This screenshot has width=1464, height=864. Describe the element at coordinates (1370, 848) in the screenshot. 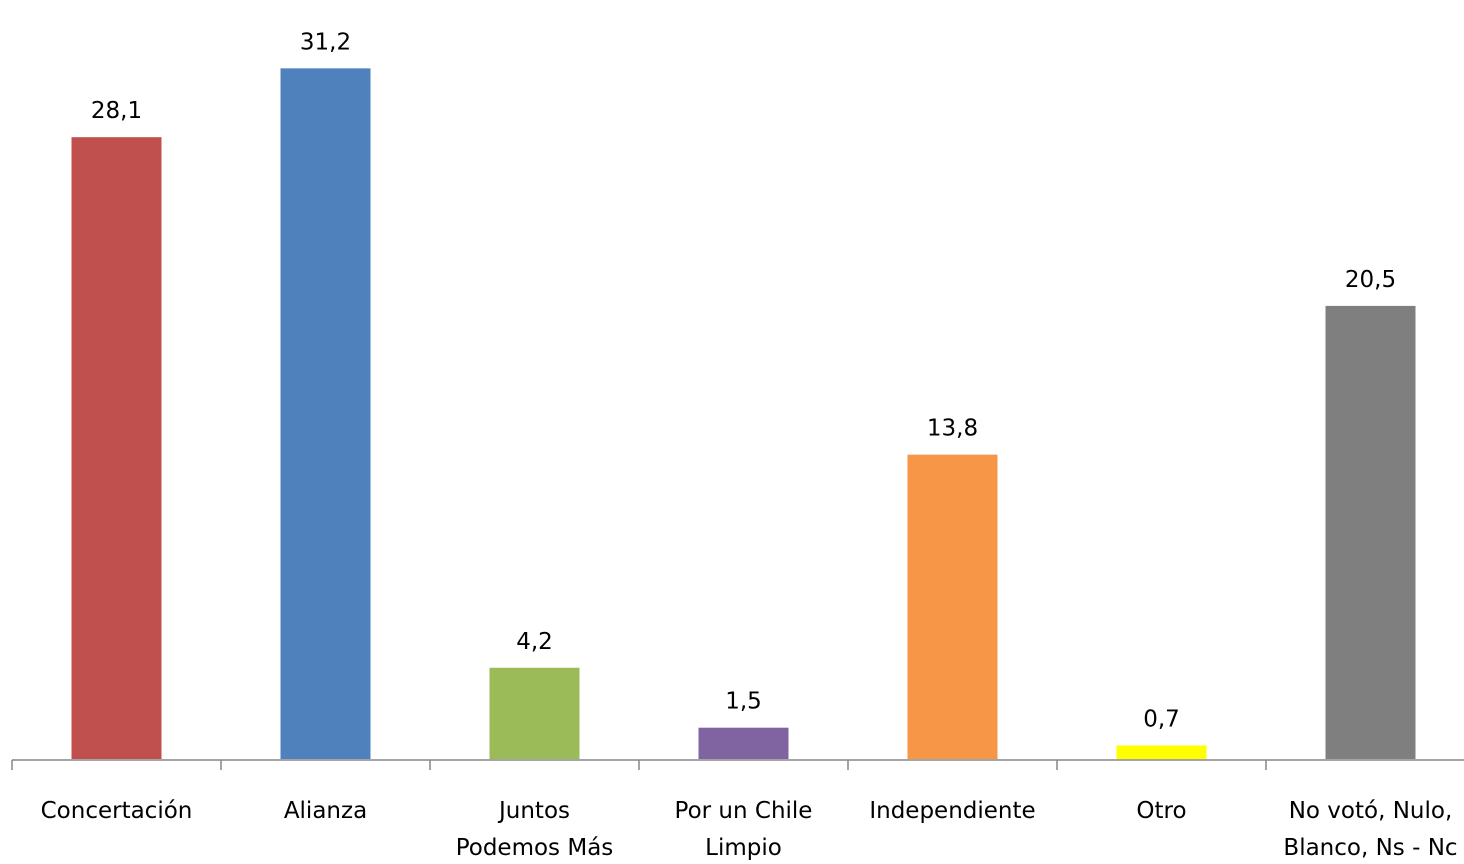

I see `category-label-line: Blanco, Ns - Nc` at that location.